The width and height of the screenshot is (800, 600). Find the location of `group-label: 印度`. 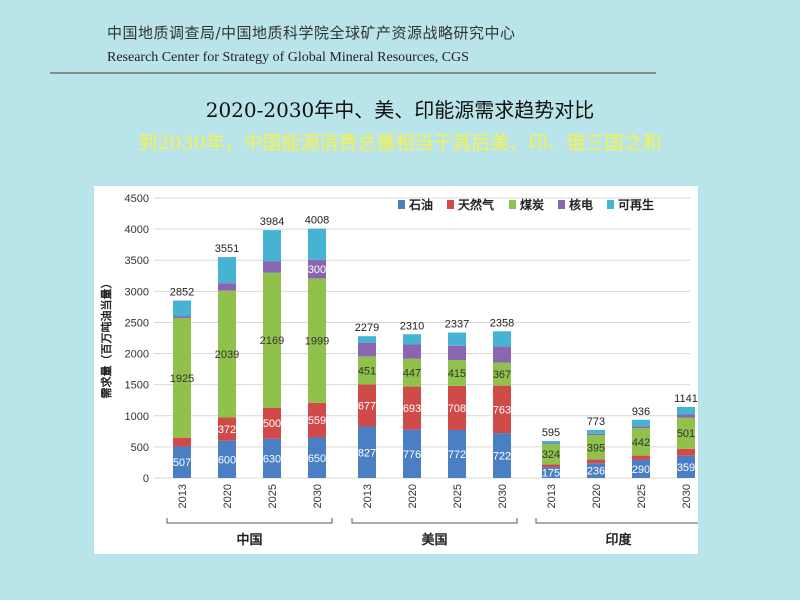

group-label: 印度 is located at coordinates (618, 540).